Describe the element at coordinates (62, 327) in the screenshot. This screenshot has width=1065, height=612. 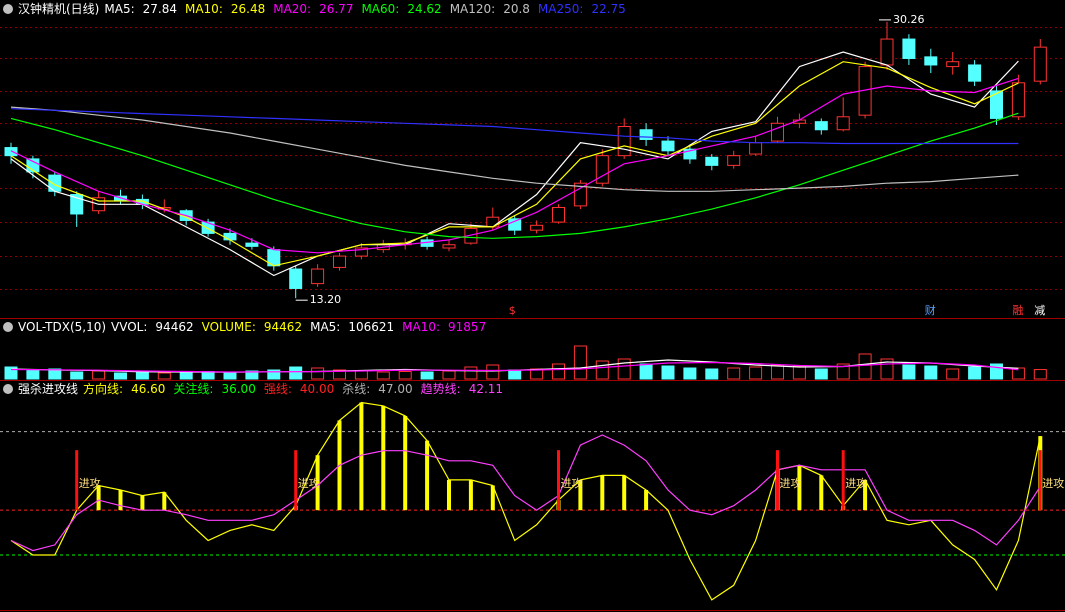
I see `title: VOL-TDX(5,10)` at that location.